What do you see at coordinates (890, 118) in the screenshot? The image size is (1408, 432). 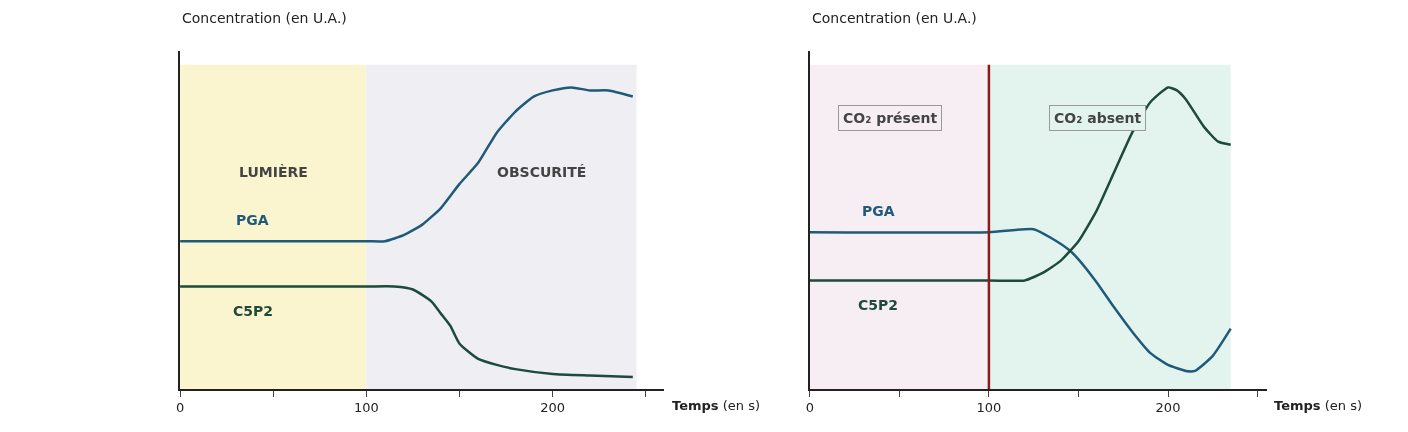 I see `band-label: CO₂ présent` at bounding box center [890, 118].